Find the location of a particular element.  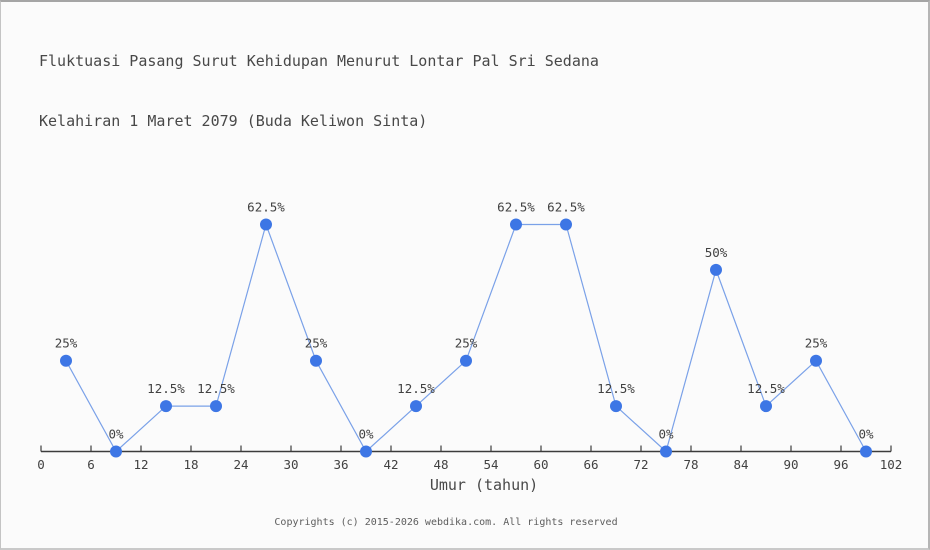

x-axis-tick-label: 18 is located at coordinates (190, 464).